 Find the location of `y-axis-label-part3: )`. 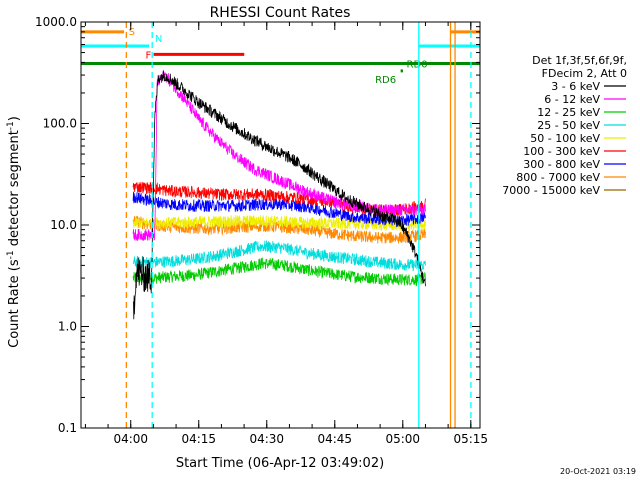

y-axis-label-part3: ) is located at coordinates (14, 118).